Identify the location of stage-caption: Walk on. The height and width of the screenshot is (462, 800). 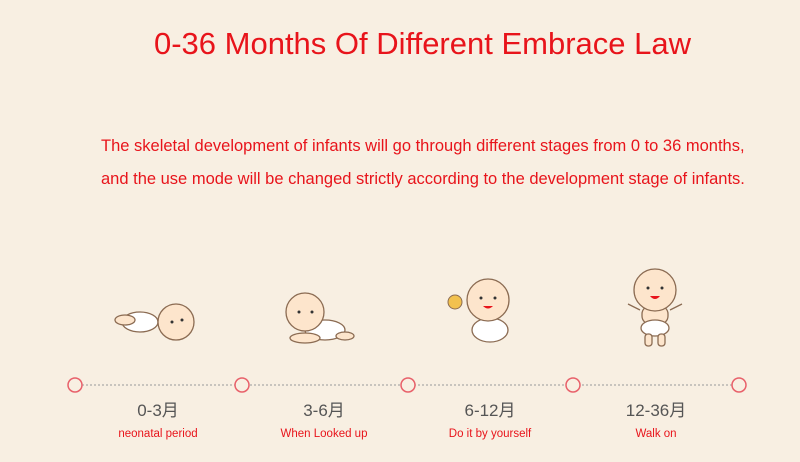
(655, 434).